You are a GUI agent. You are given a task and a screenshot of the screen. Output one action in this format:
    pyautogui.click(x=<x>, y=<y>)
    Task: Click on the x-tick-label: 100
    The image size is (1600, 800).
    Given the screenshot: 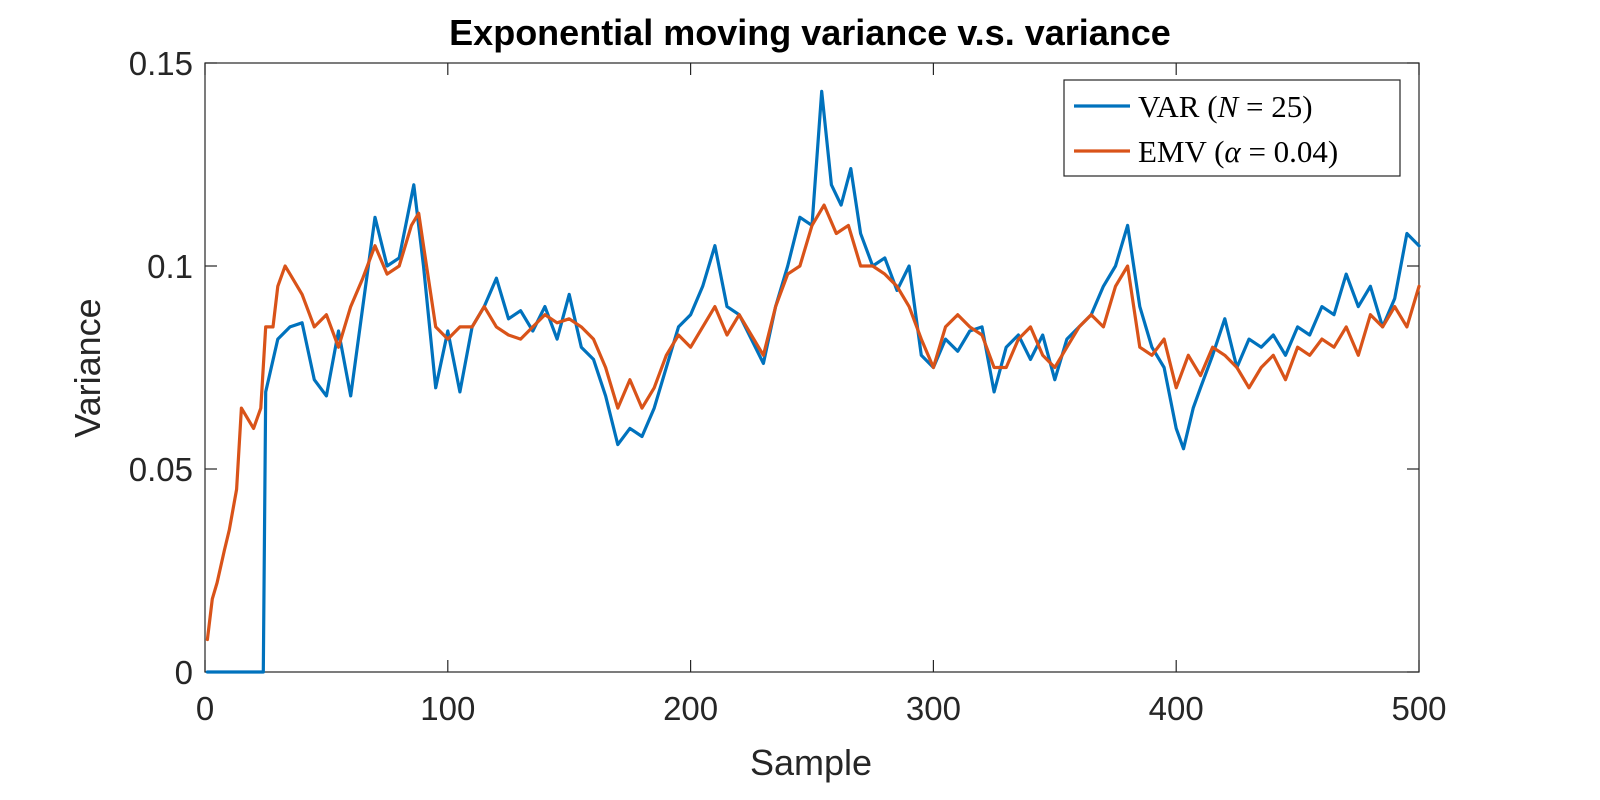 What is the action you would take?
    pyautogui.click(x=447, y=708)
    